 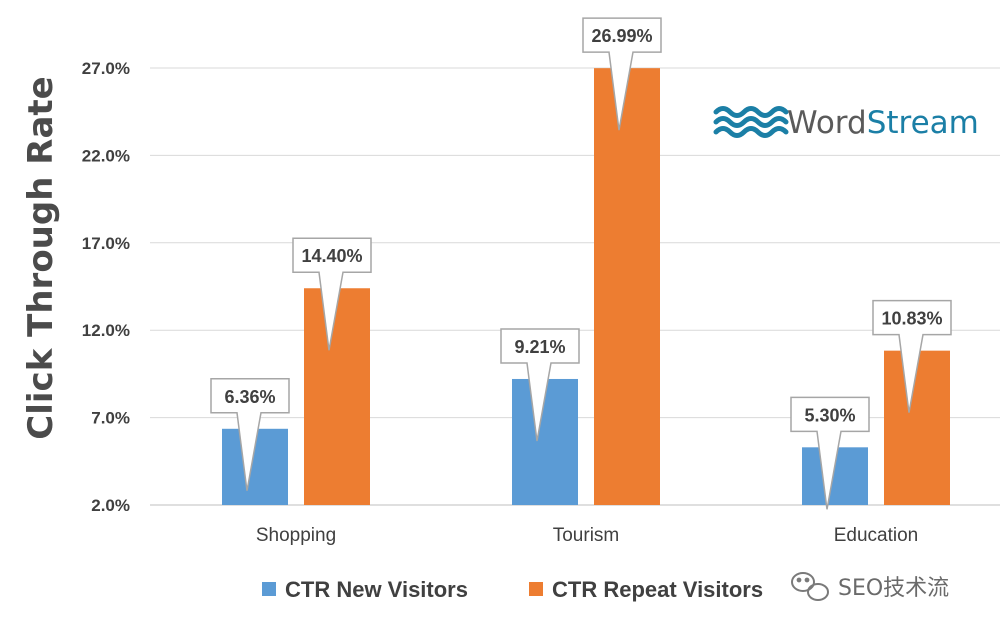 I want to click on x-category-label: Tourism, so click(x=586, y=535).